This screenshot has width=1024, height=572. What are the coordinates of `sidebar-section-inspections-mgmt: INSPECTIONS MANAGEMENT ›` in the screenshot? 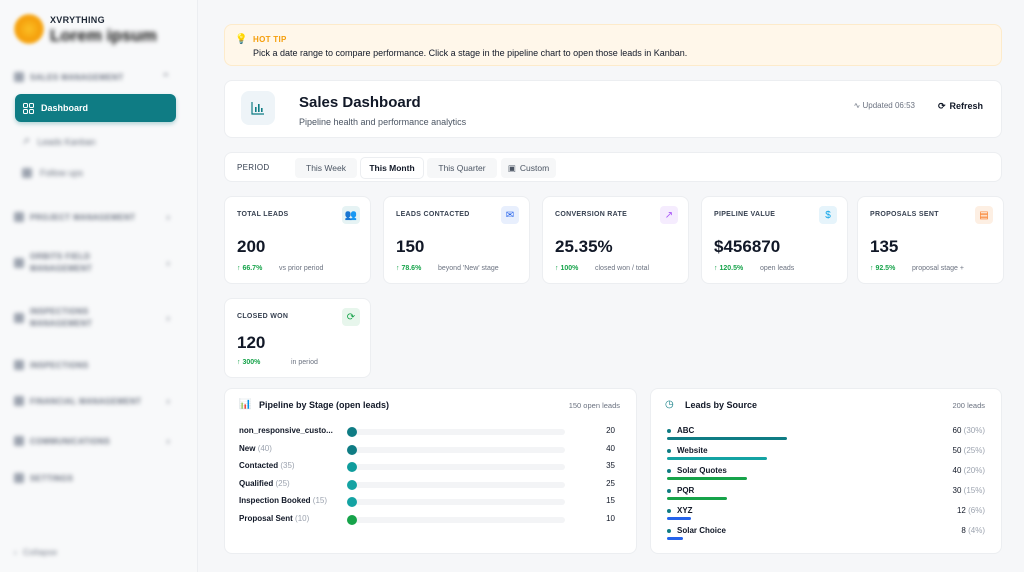 It's located at (92, 318).